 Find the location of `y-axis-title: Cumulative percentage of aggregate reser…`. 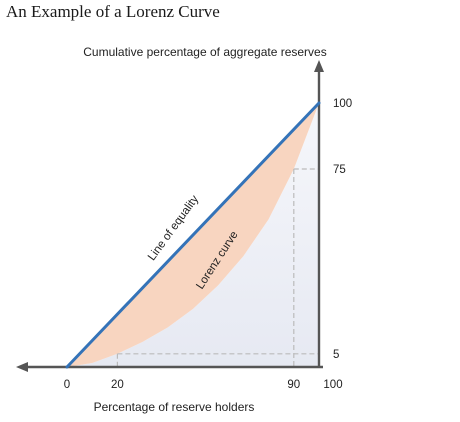

y-axis-title: Cumulative percentage of aggregate reser… is located at coordinates (204, 52).